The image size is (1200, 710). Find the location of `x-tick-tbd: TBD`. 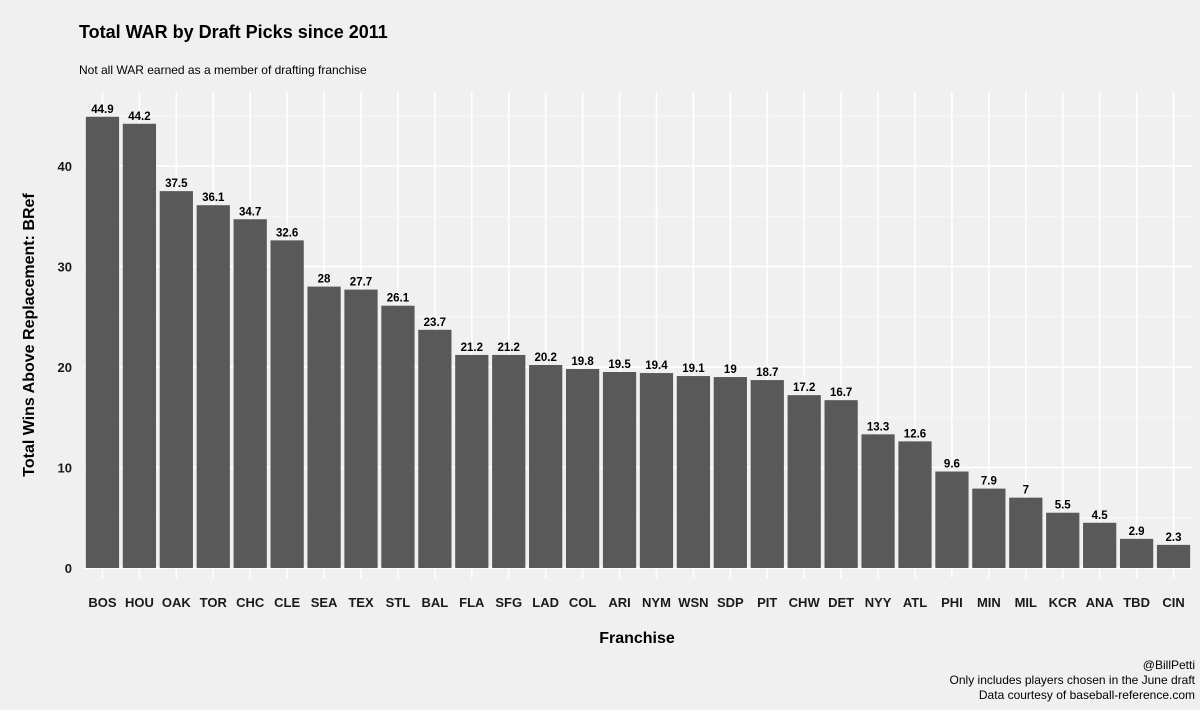

x-tick-tbd: TBD is located at coordinates (1136, 602).